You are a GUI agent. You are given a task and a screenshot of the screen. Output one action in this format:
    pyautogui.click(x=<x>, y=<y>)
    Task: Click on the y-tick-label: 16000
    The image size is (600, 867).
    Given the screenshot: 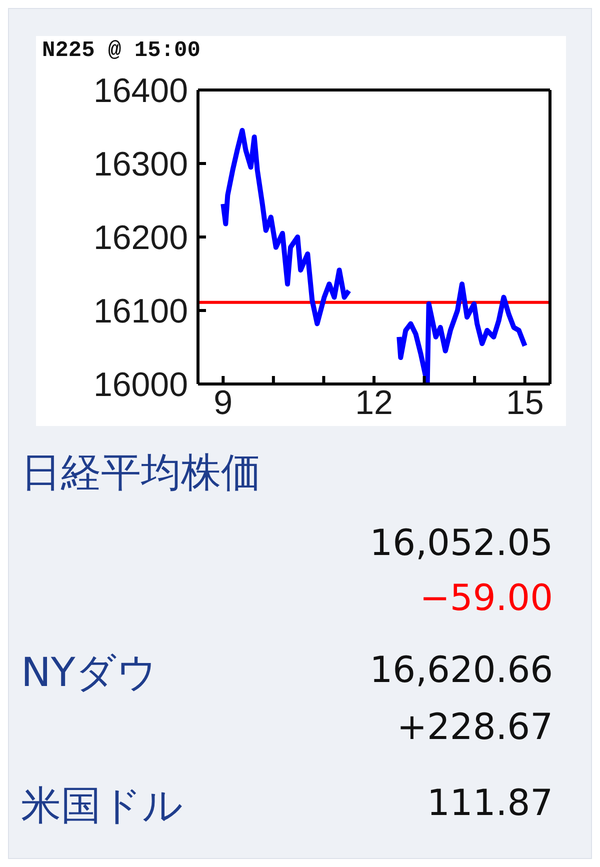 What is the action you would take?
    pyautogui.click(x=140, y=385)
    